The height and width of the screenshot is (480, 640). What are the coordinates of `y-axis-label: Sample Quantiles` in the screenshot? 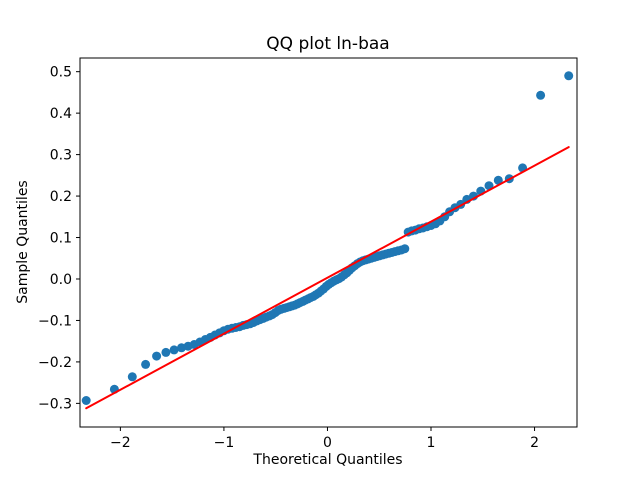 It's located at (23, 241).